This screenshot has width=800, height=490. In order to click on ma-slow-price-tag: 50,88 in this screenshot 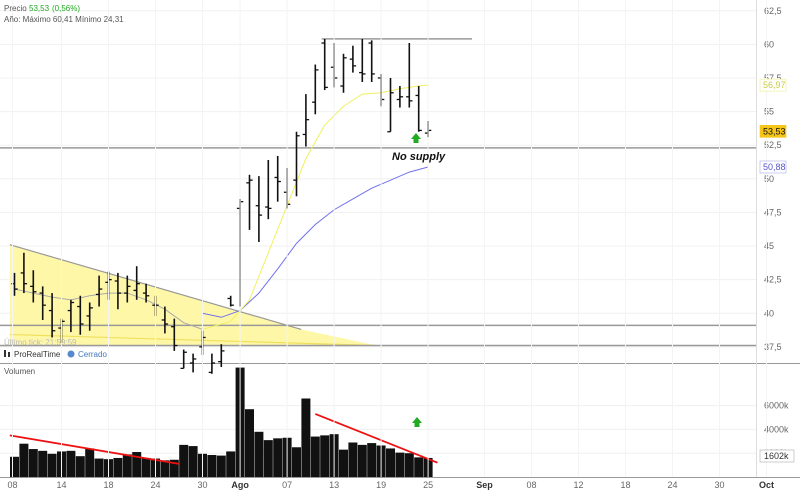, I will do `click(773, 167)`.